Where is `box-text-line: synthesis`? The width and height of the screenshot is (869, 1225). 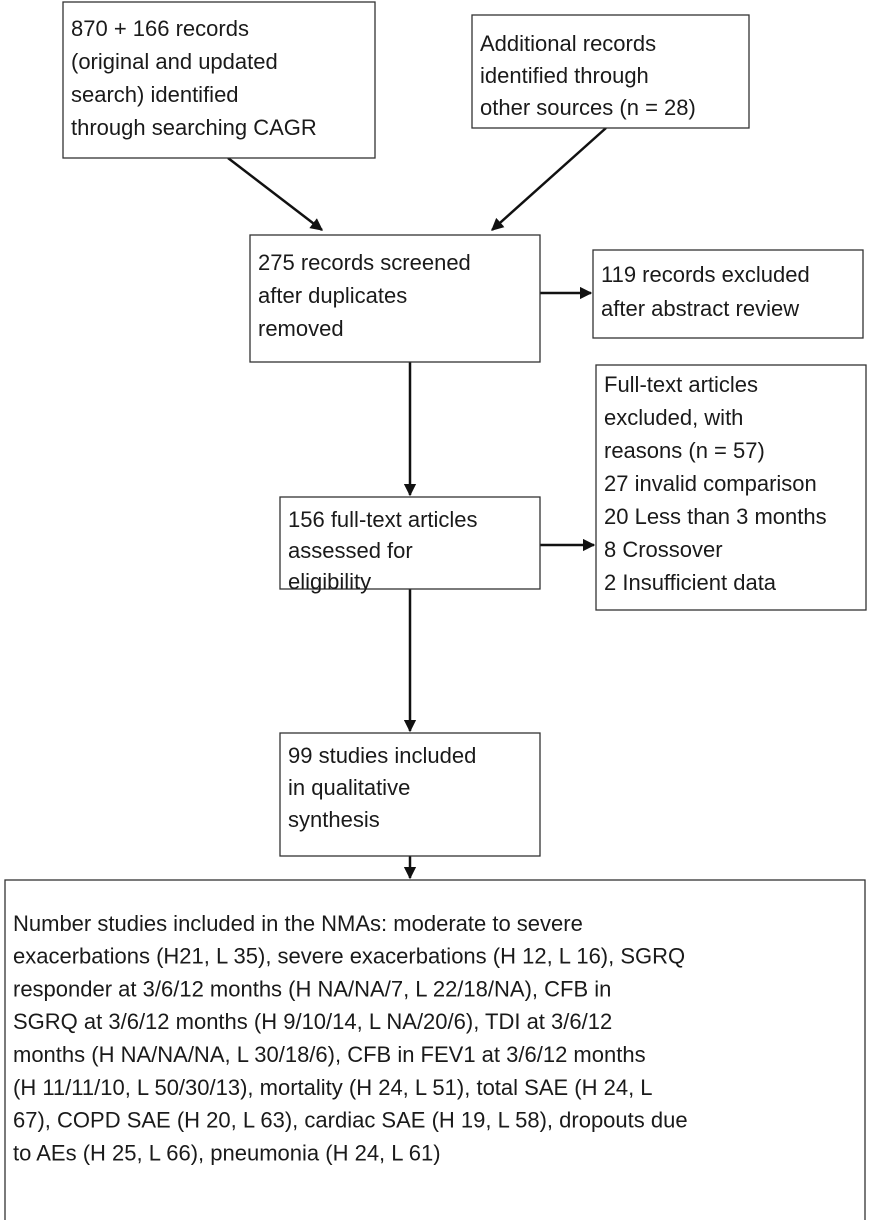 box-text-line: synthesis is located at coordinates (334, 819).